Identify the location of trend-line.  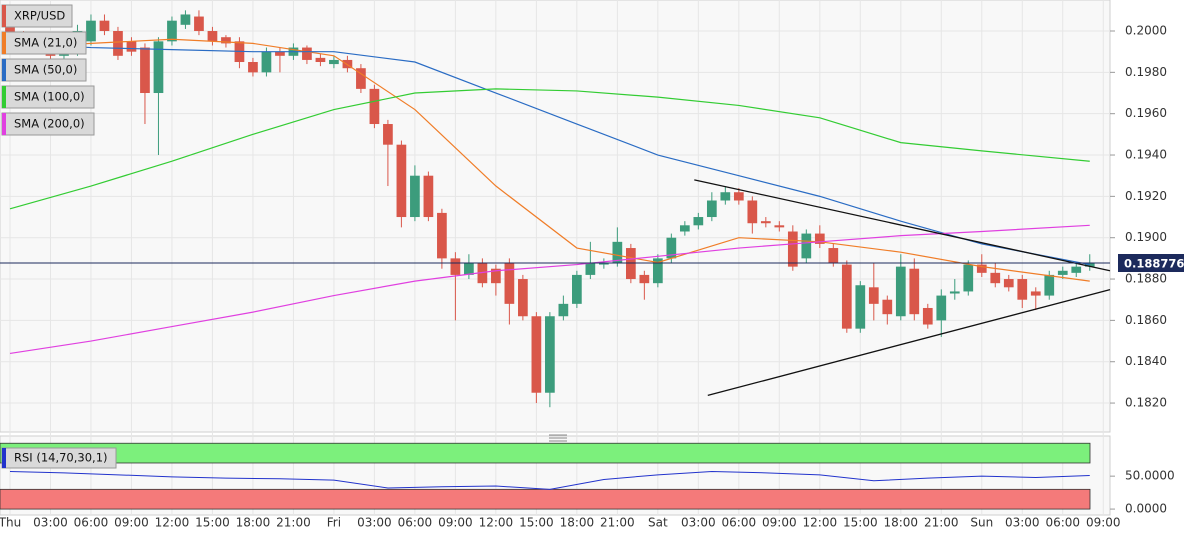
(902, 225).